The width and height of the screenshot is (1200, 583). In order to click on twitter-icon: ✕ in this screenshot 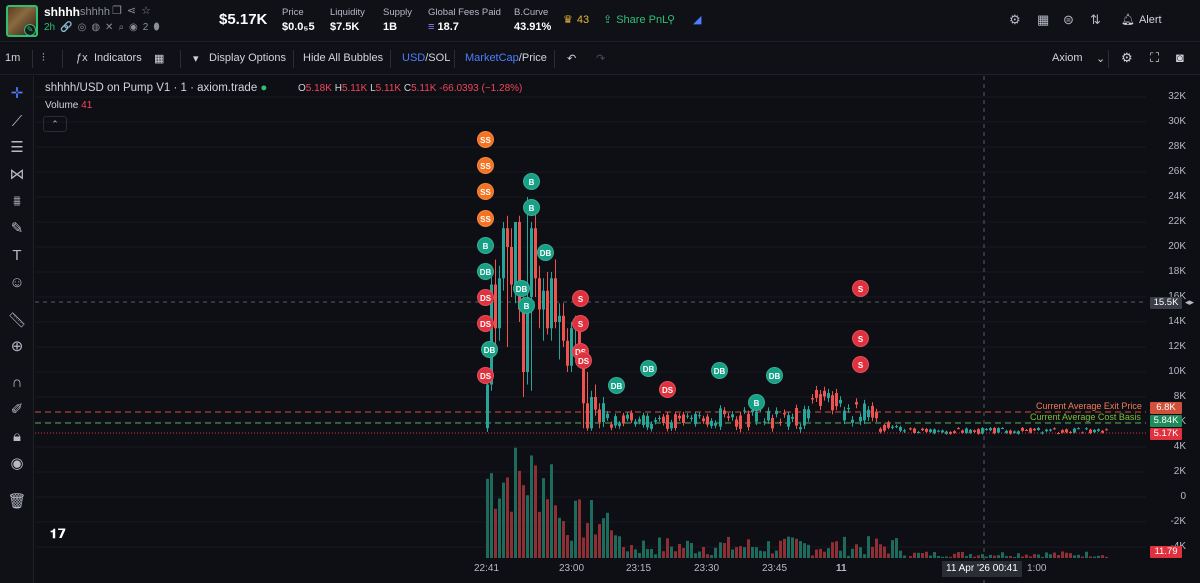, I will do `click(109, 27)`.